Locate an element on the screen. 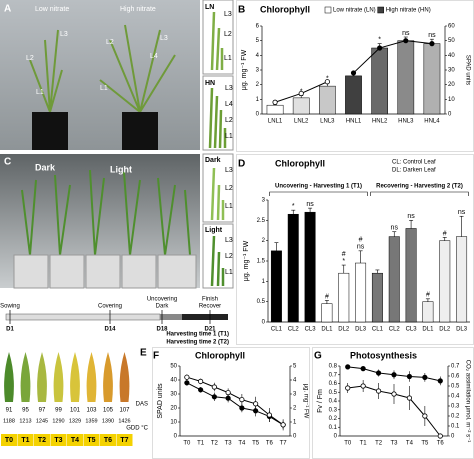  y-tick-label: 0.8 is located at coordinates (333, 367).